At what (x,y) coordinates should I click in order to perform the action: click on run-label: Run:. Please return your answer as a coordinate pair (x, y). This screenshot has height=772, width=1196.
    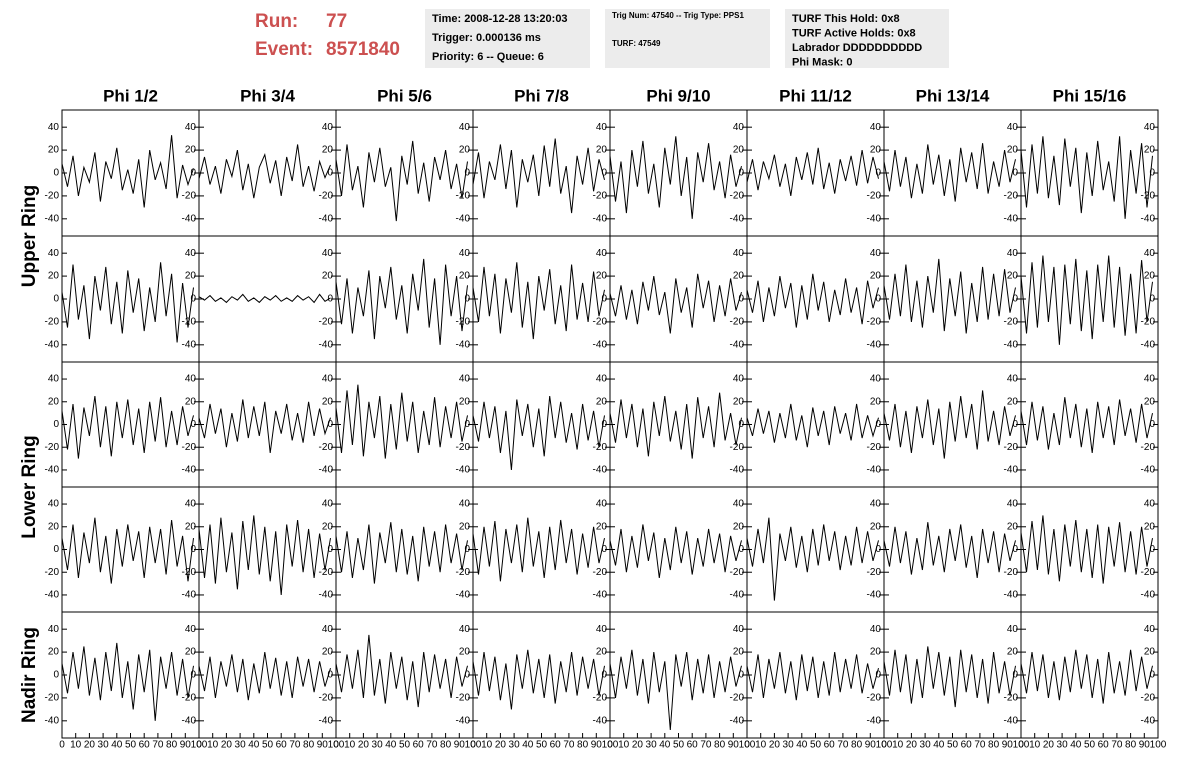
    Looking at the image, I should click on (276, 21).